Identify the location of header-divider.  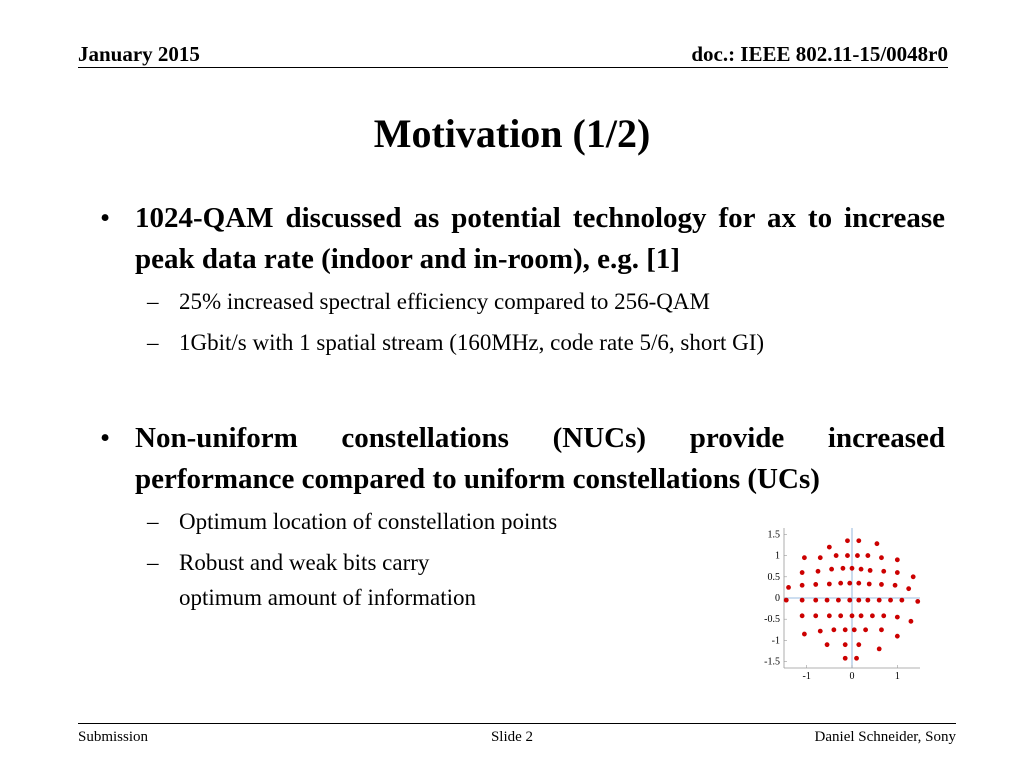
(513, 67).